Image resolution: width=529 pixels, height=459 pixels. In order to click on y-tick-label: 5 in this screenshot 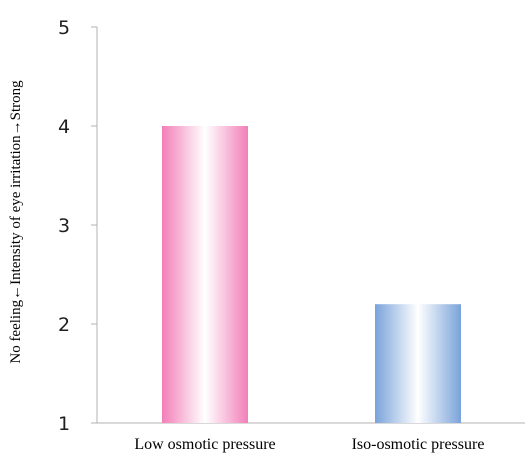, I will do `click(64, 28)`.